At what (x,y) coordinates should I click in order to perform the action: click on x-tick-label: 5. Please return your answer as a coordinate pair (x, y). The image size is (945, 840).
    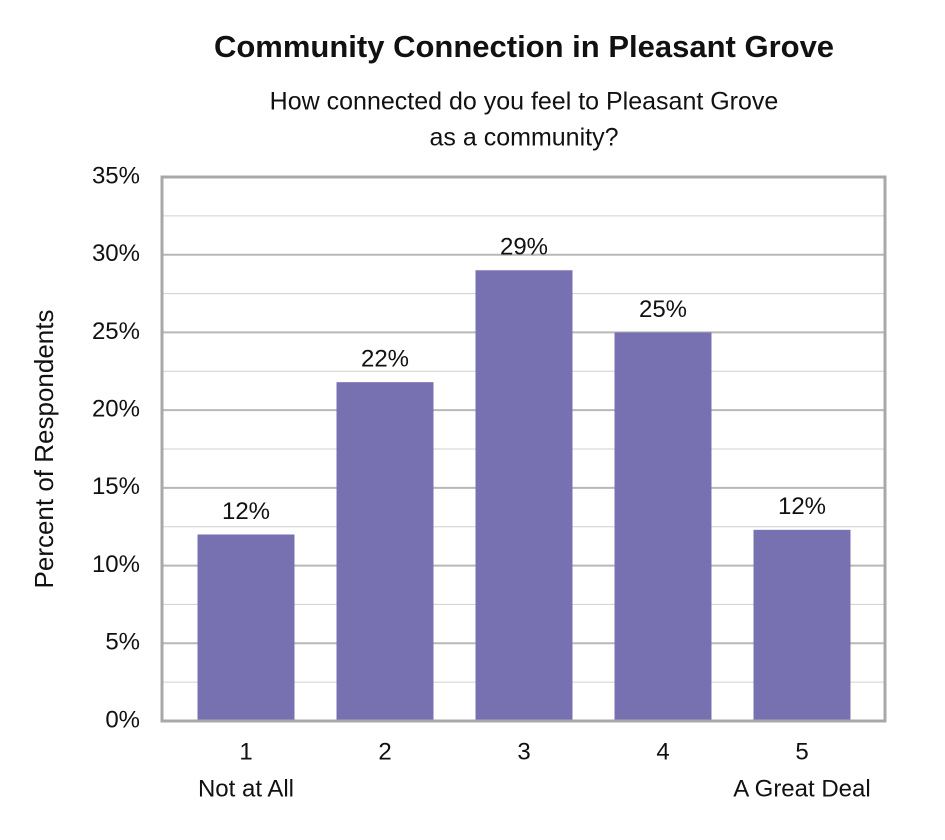
    Looking at the image, I should click on (801, 751).